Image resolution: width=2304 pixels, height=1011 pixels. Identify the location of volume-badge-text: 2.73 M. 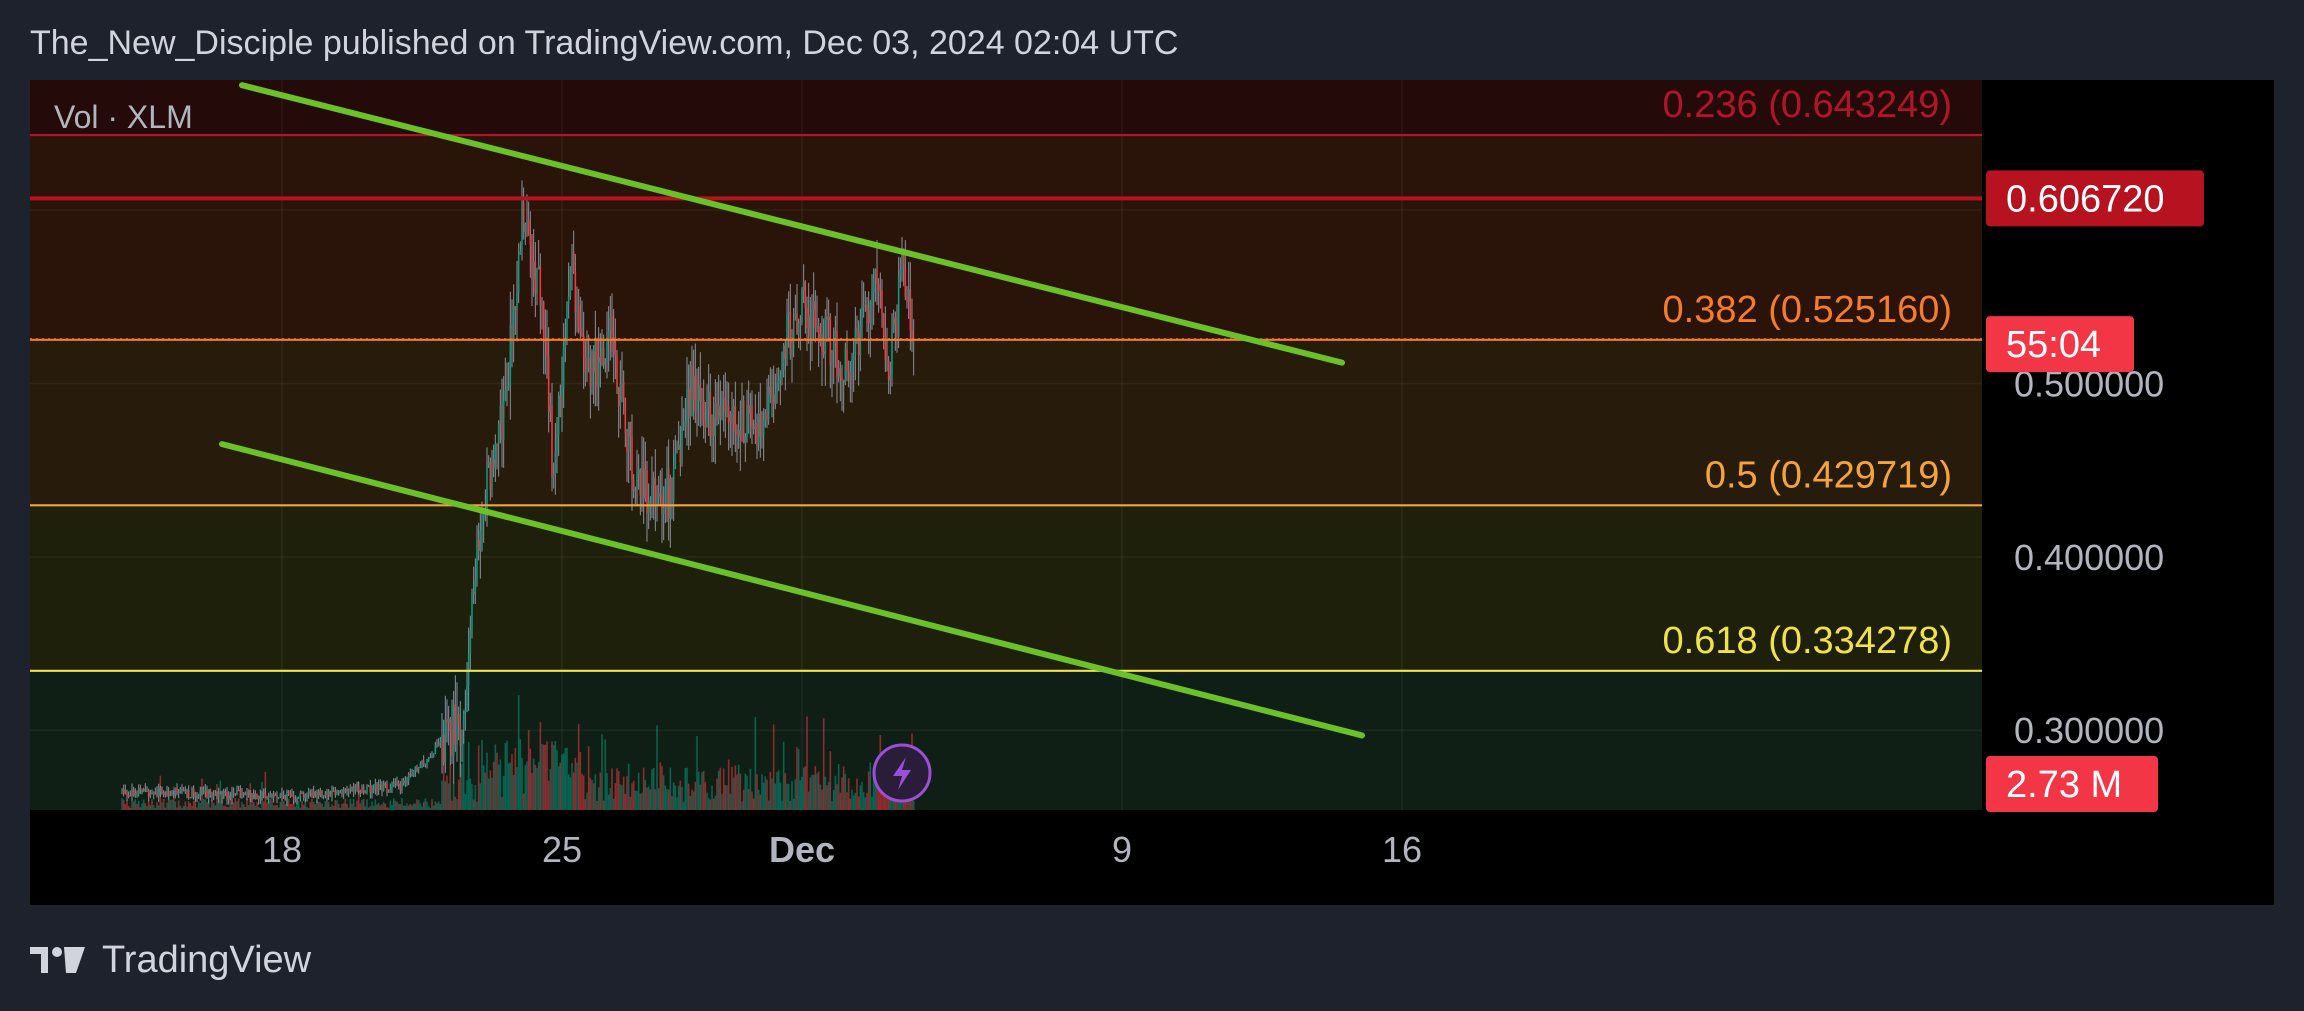
(2064, 785).